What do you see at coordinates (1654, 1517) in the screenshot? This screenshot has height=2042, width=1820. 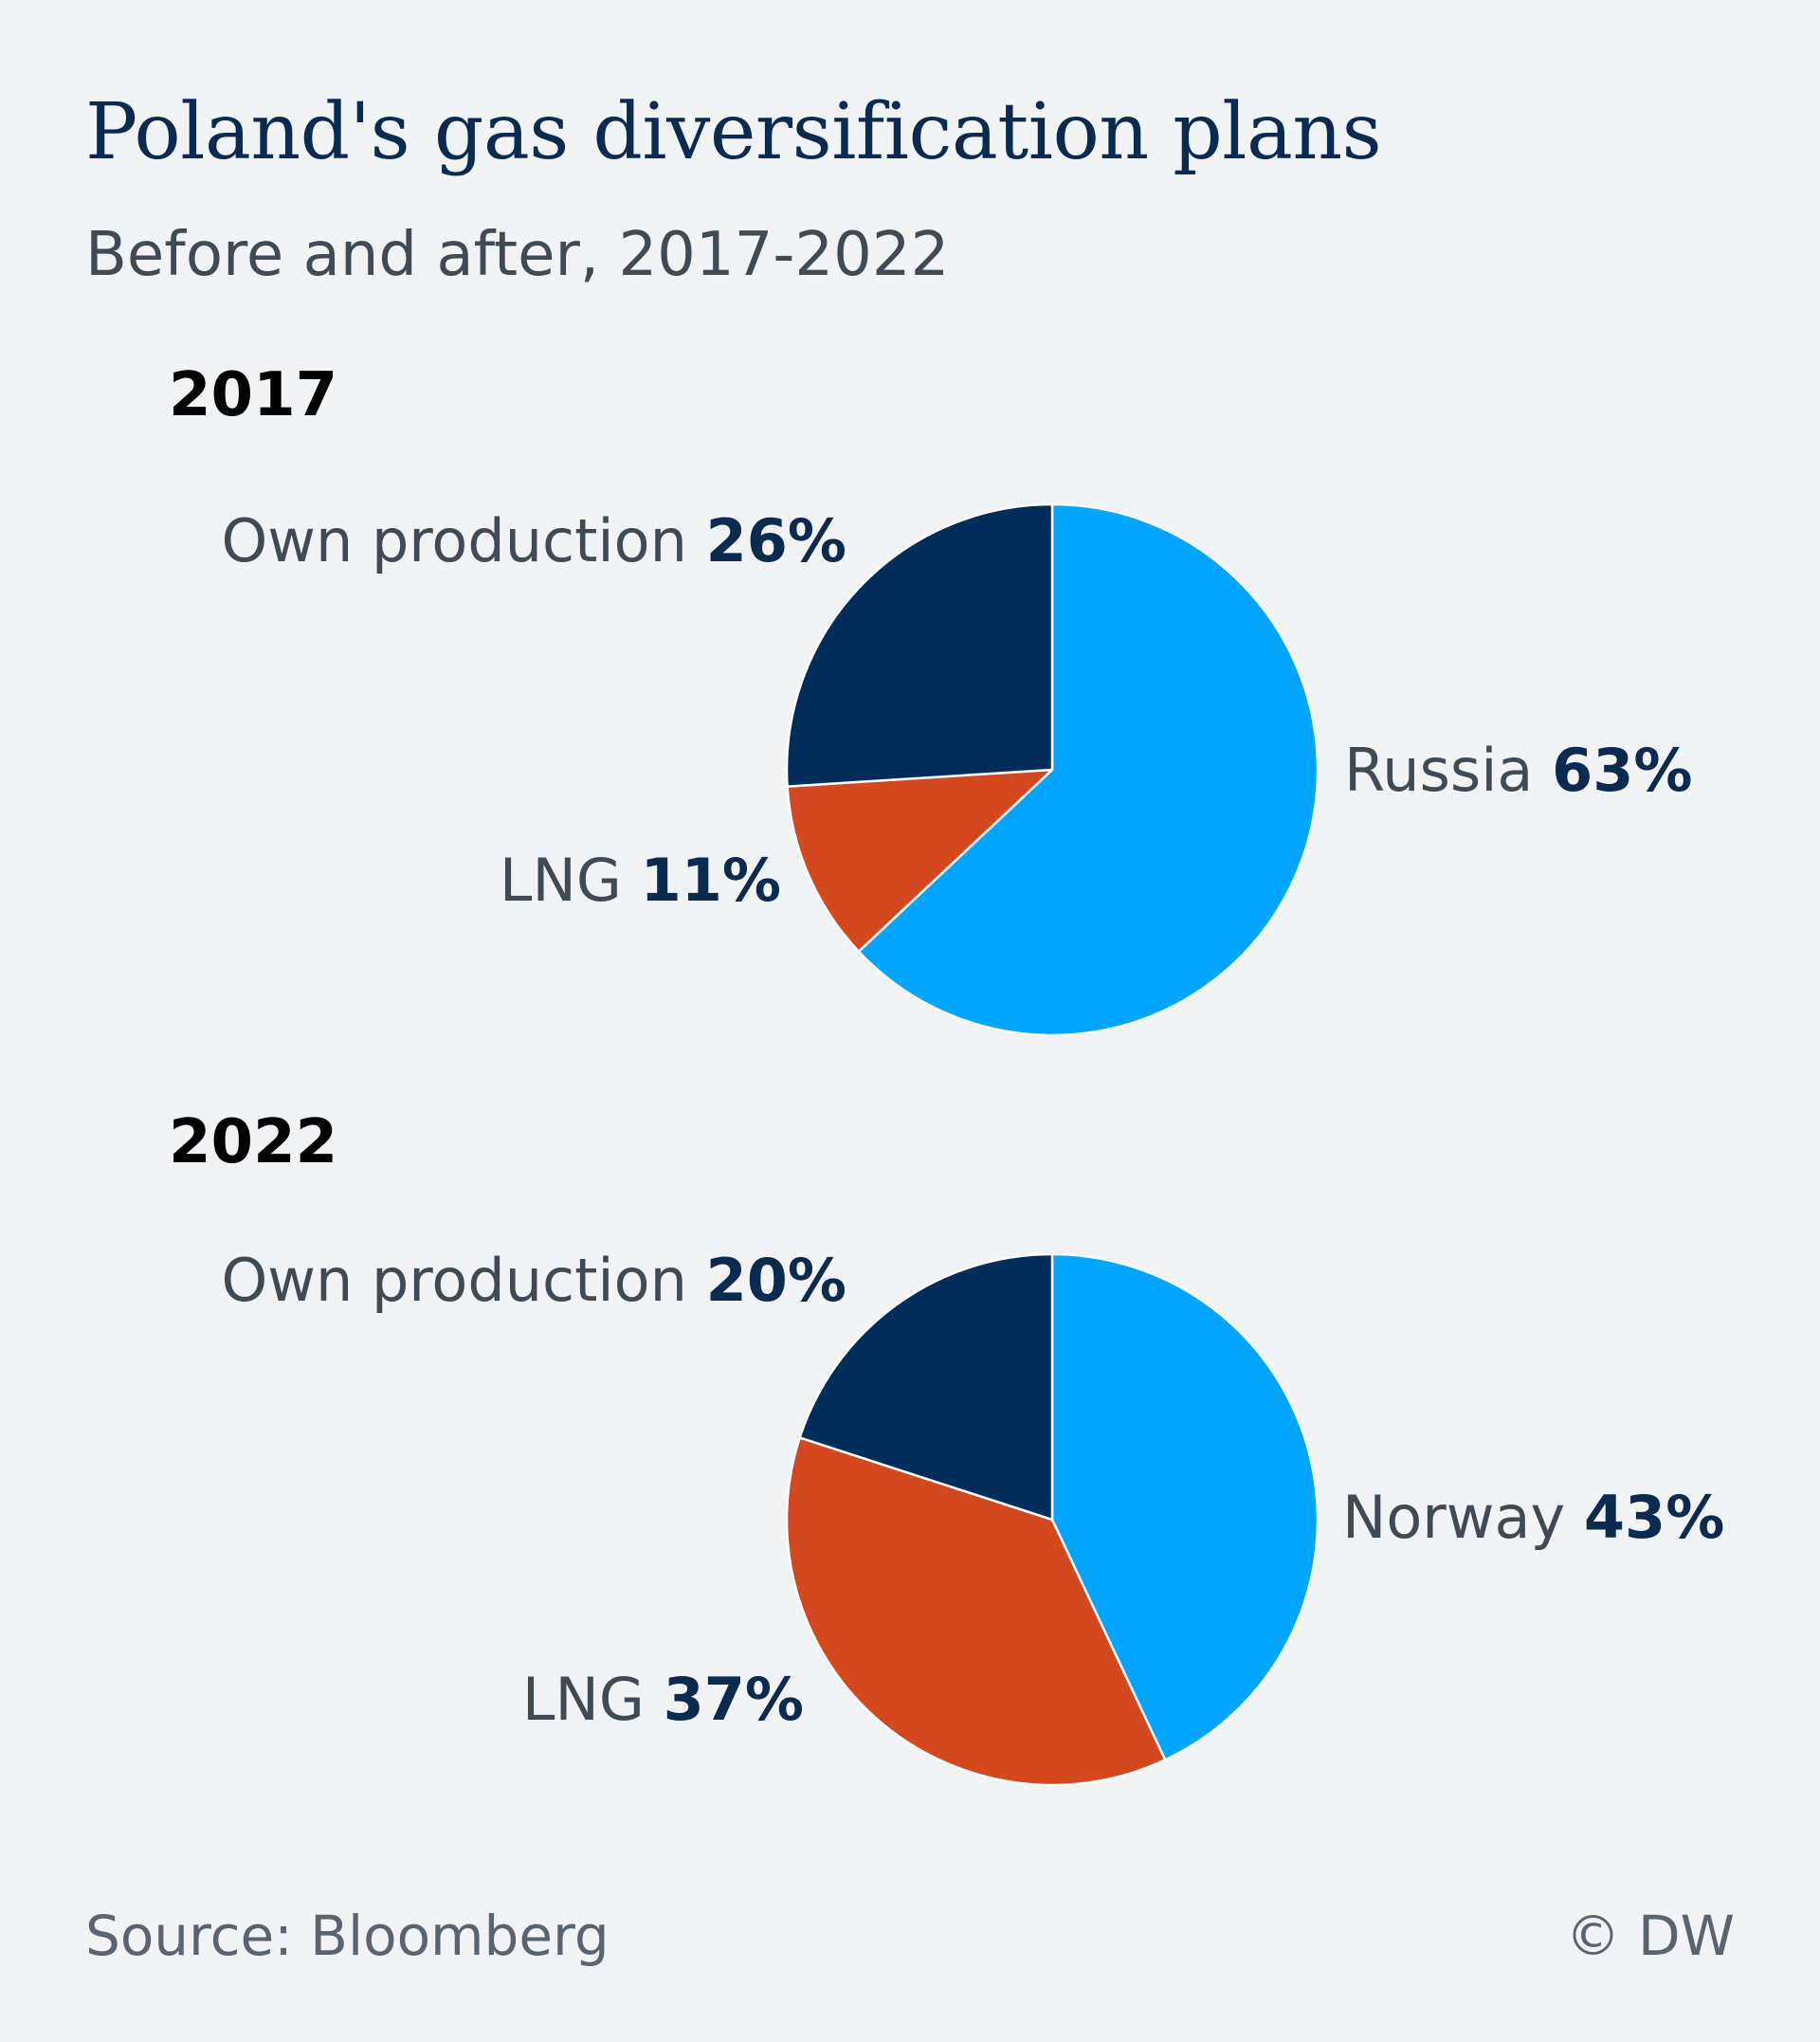 I see `label-value: 43%` at bounding box center [1654, 1517].